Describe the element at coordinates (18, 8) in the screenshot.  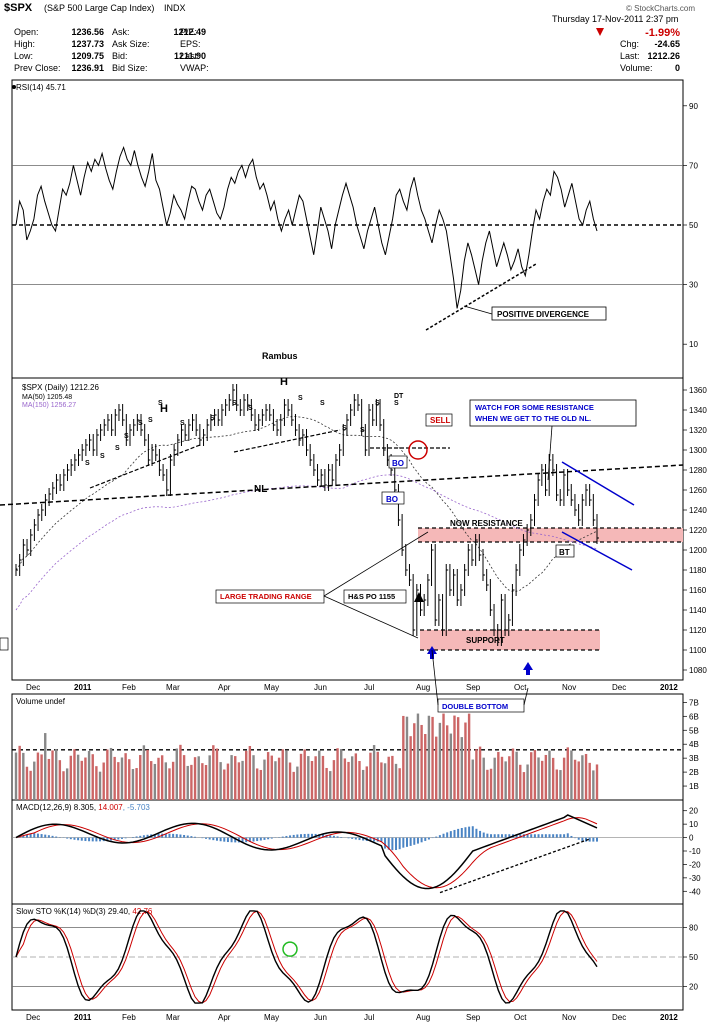
I see `symbol: $SPX` at that location.